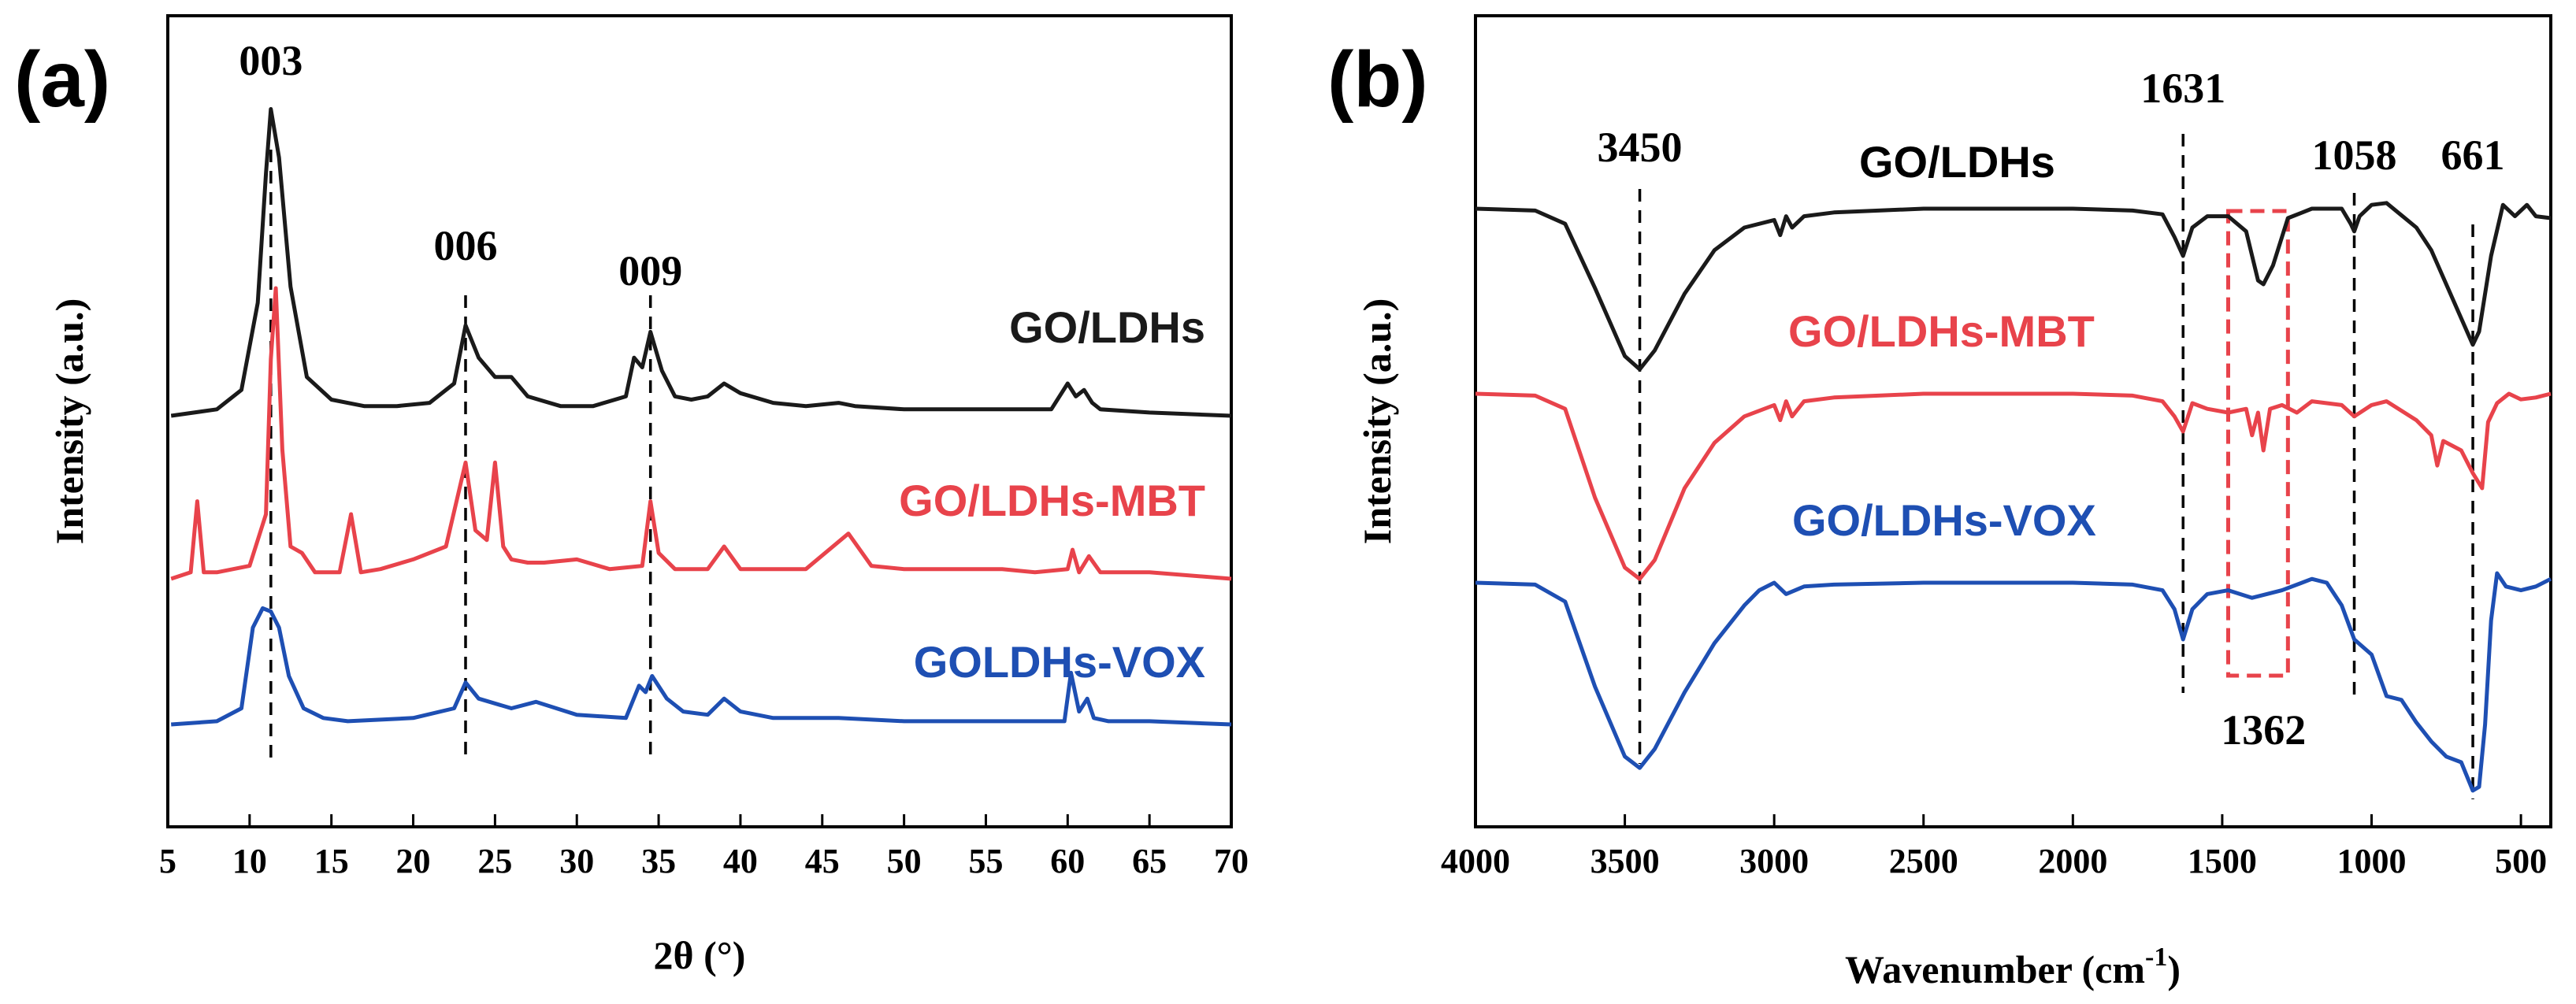 The image size is (2576, 1004). I want to click on panel-a-x-tick-label: 15, so click(331, 861).